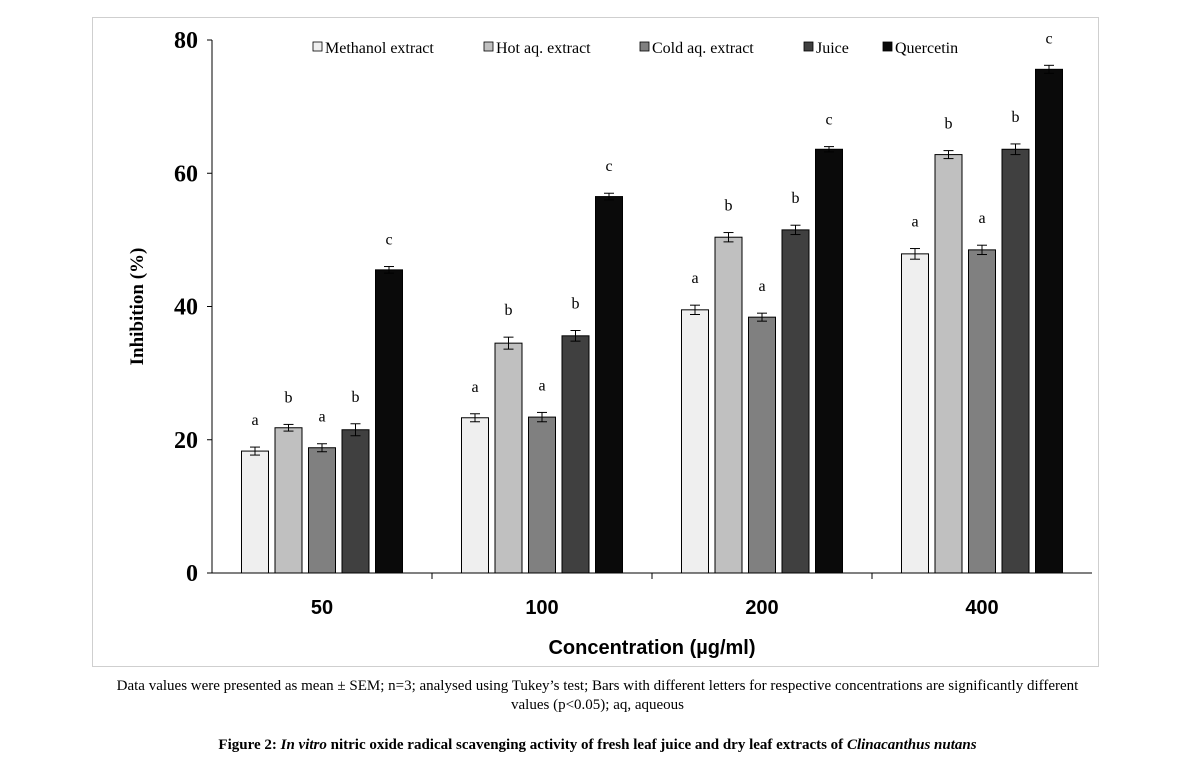 The width and height of the screenshot is (1195, 767). Describe the element at coordinates (703, 48) in the screenshot. I see `legend-label: Cold aq. extract` at that location.